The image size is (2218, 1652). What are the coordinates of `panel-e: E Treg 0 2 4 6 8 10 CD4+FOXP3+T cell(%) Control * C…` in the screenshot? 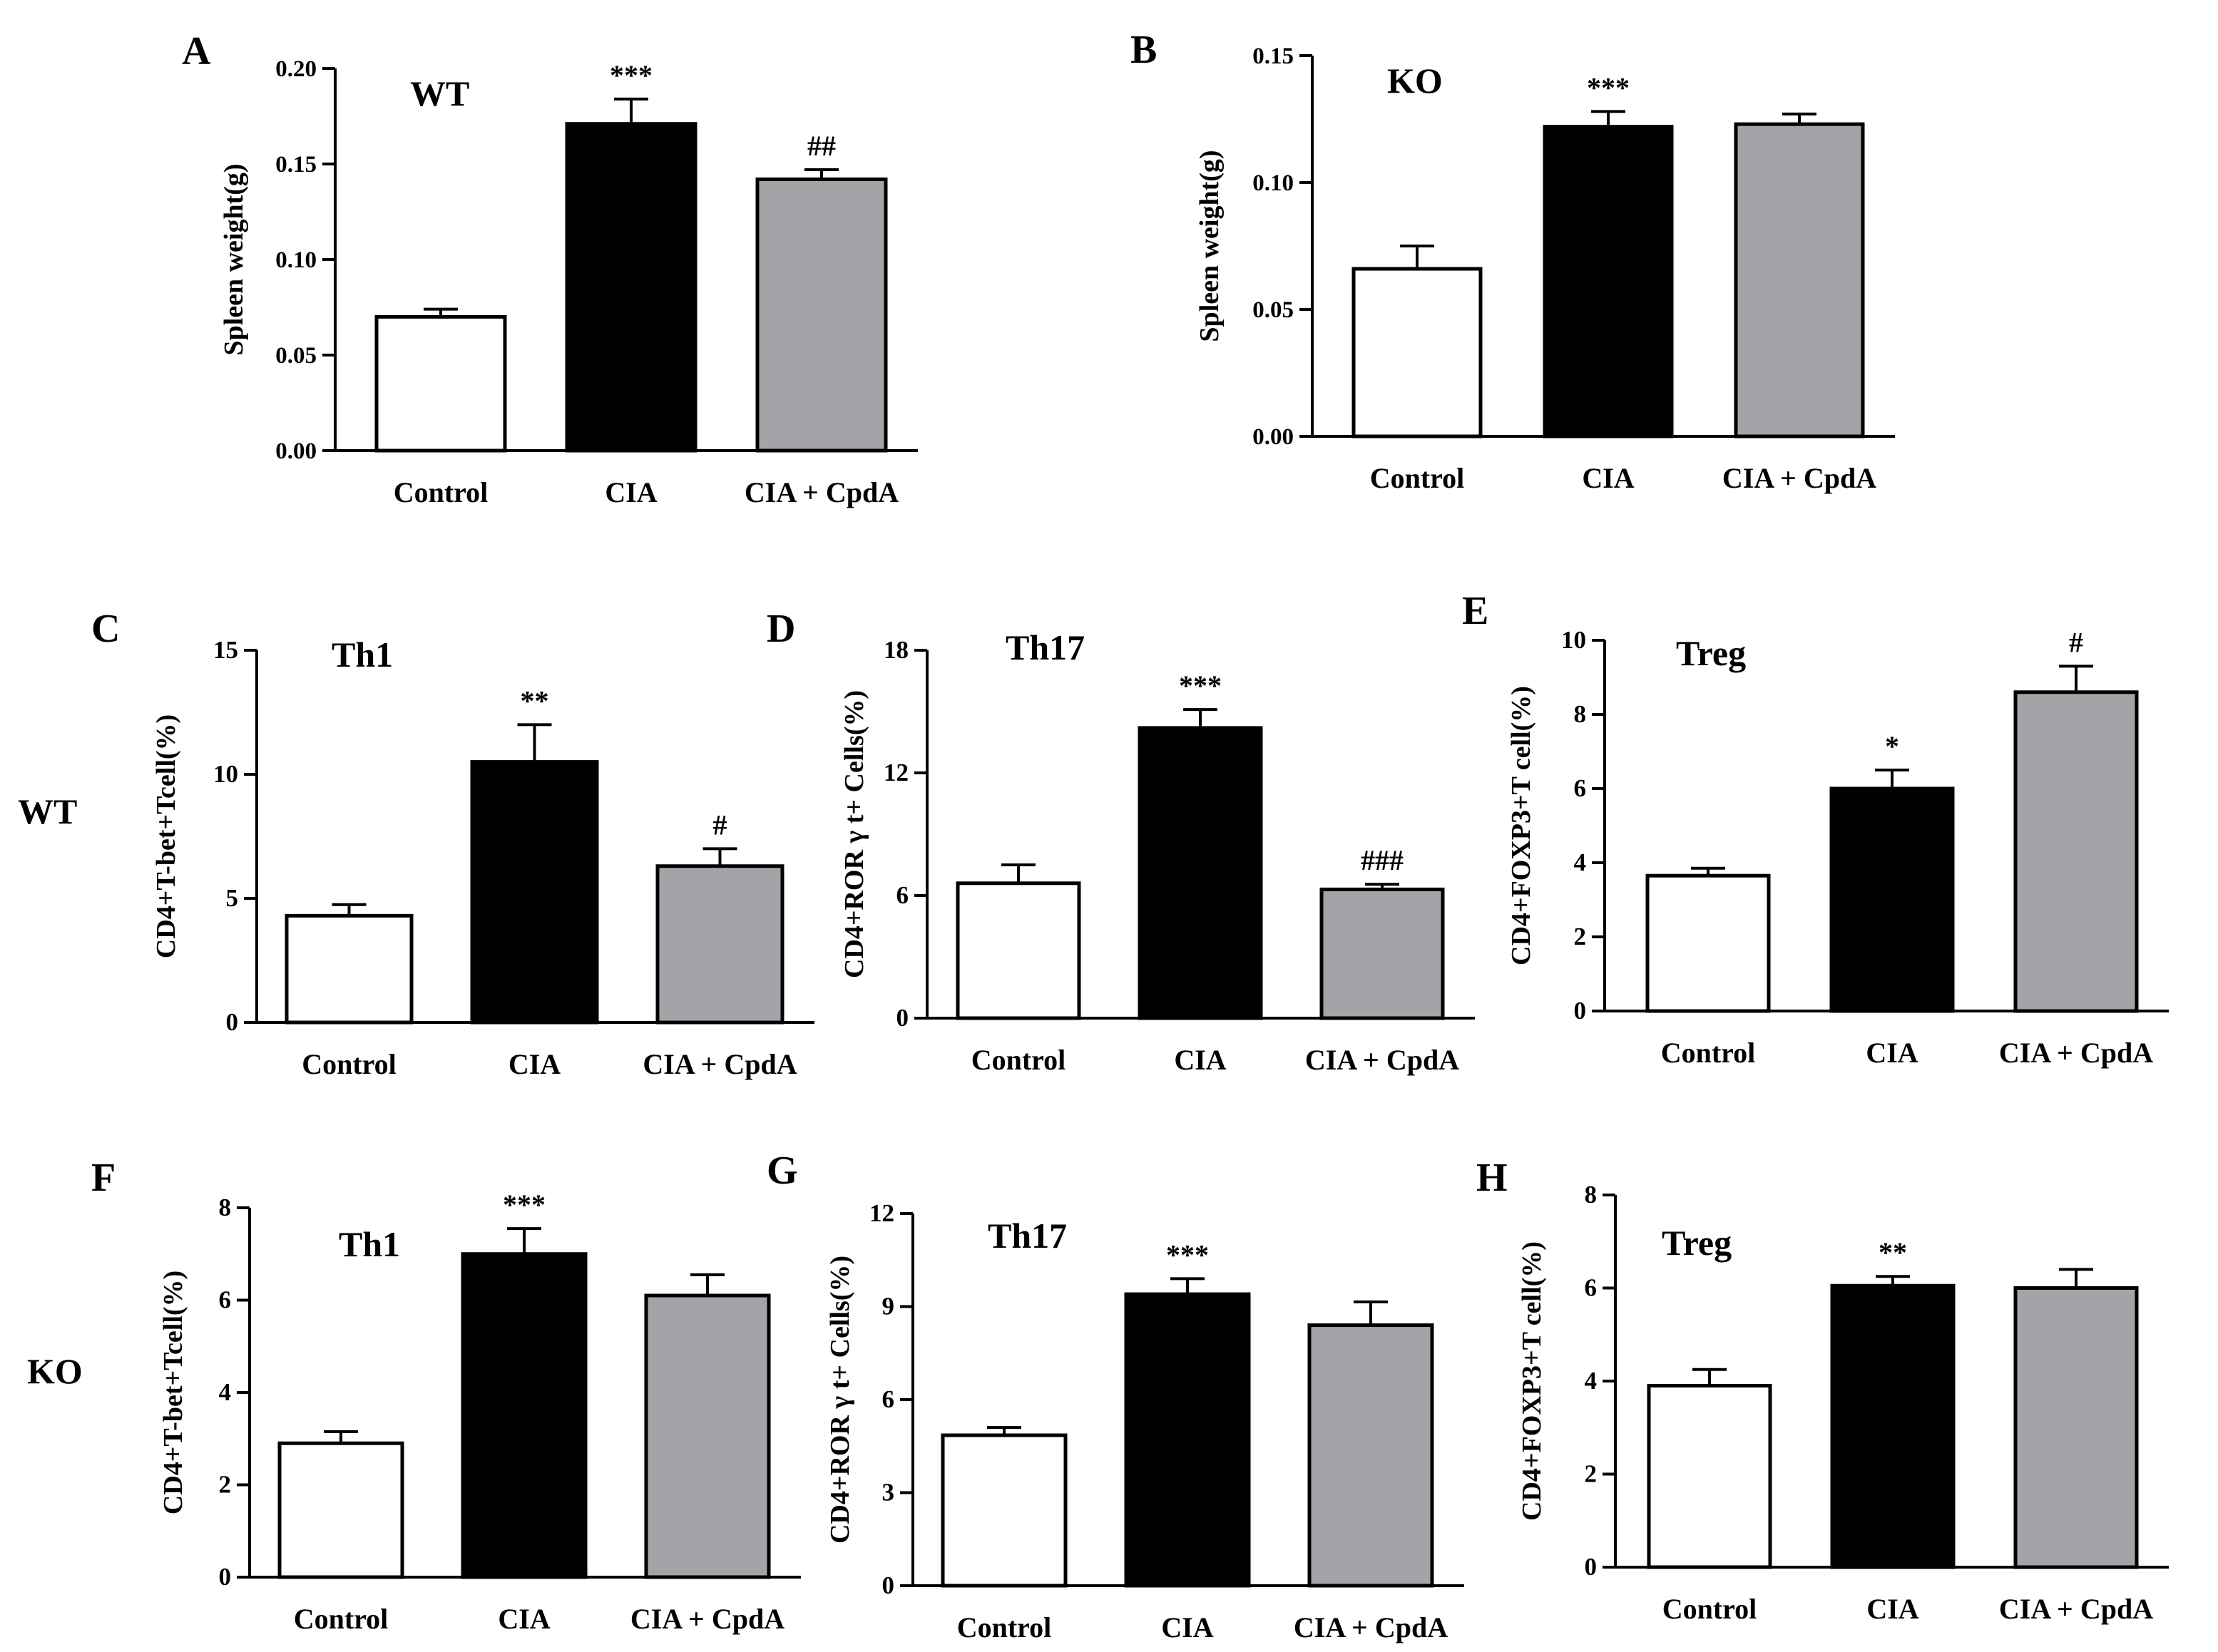 It's located at (1816, 829).